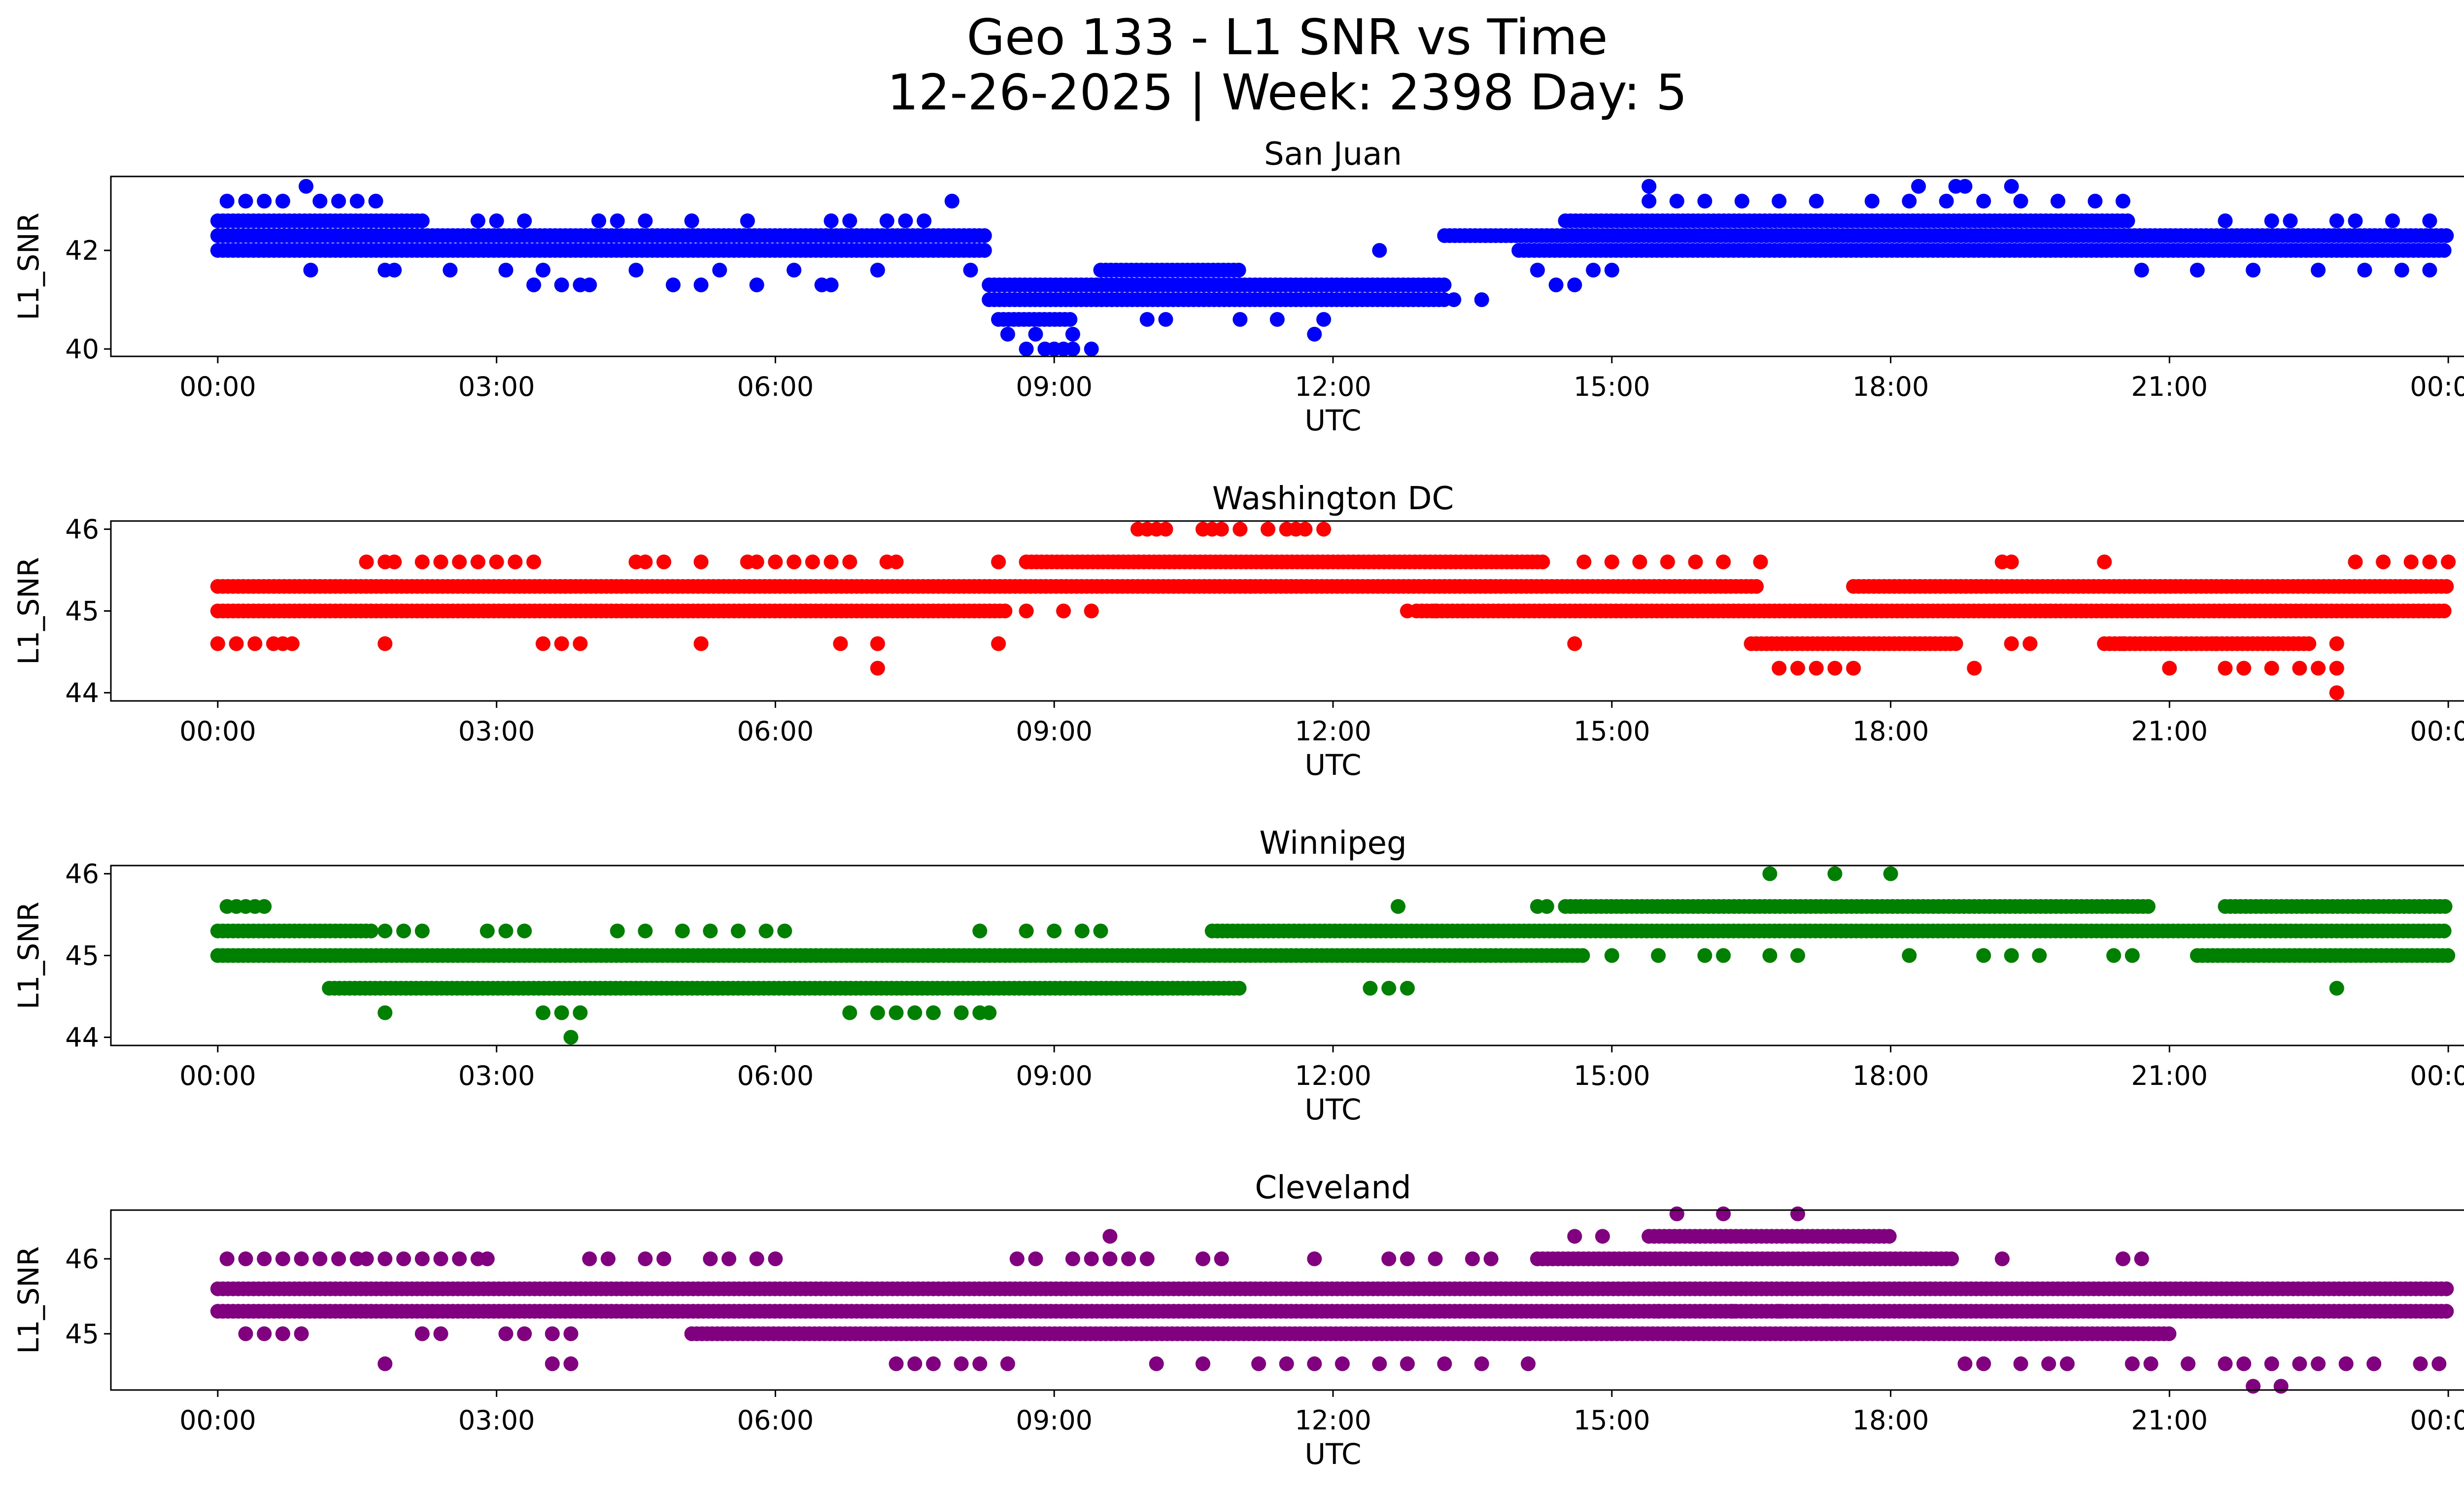  I want to click on figure-title-line-1: Geo 133 - L1 SNR vs Time, so click(1287, 37).